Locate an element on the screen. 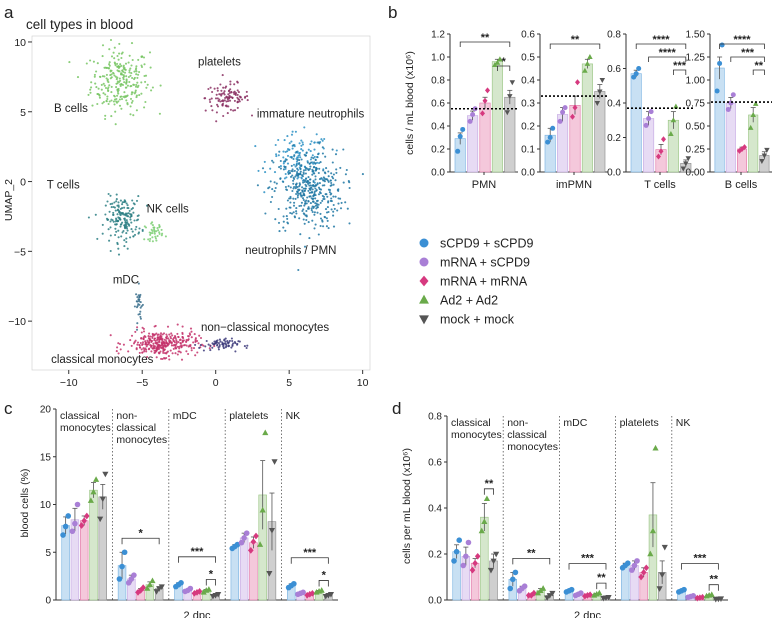 Image resolution: width=776 pixels, height=618 pixels. c-bar is located at coordinates (93, 545).